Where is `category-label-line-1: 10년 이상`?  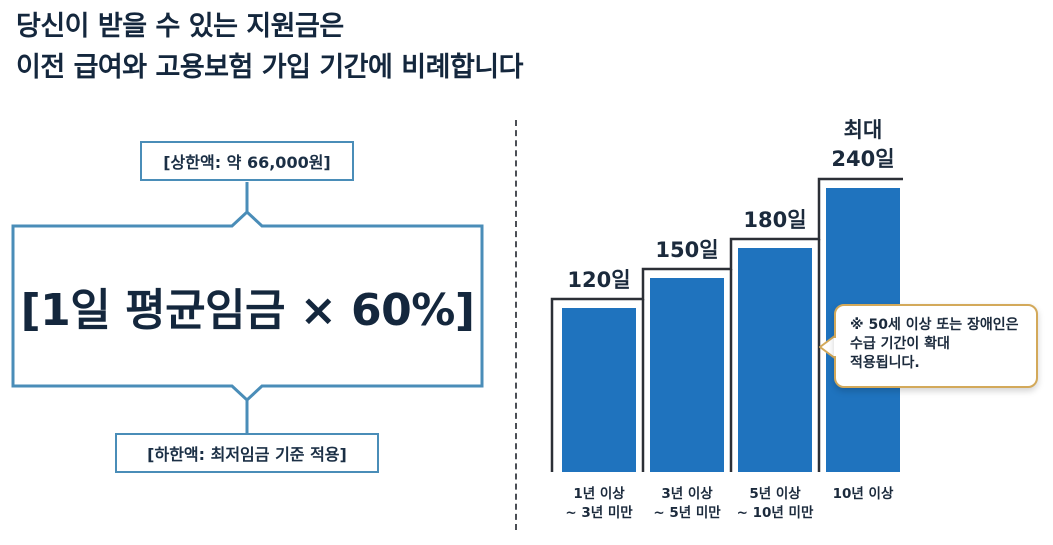
category-label-line-1: 10년 이상 is located at coordinates (863, 494).